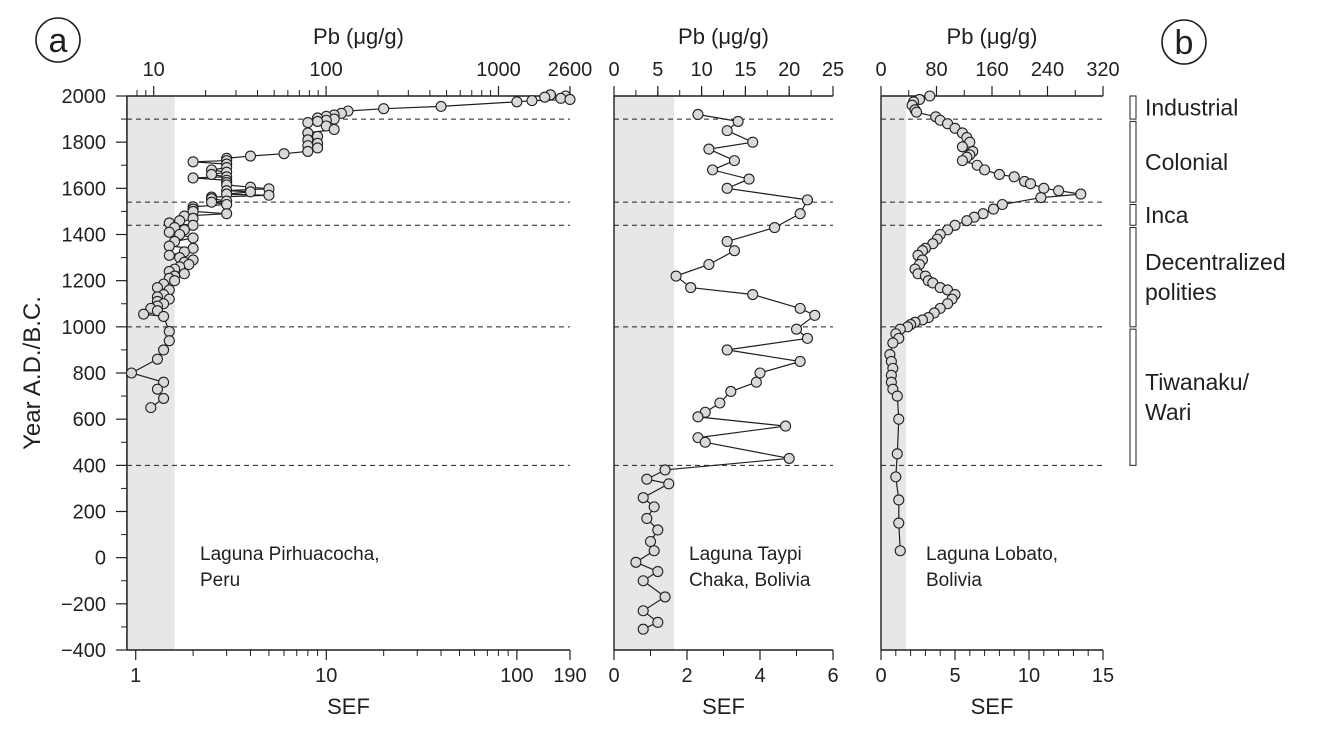 Image resolution: width=1325 pixels, height=729 pixels. What do you see at coordinates (954, 676) in the screenshot?
I see `x-tick-label: 5` at bounding box center [954, 676].